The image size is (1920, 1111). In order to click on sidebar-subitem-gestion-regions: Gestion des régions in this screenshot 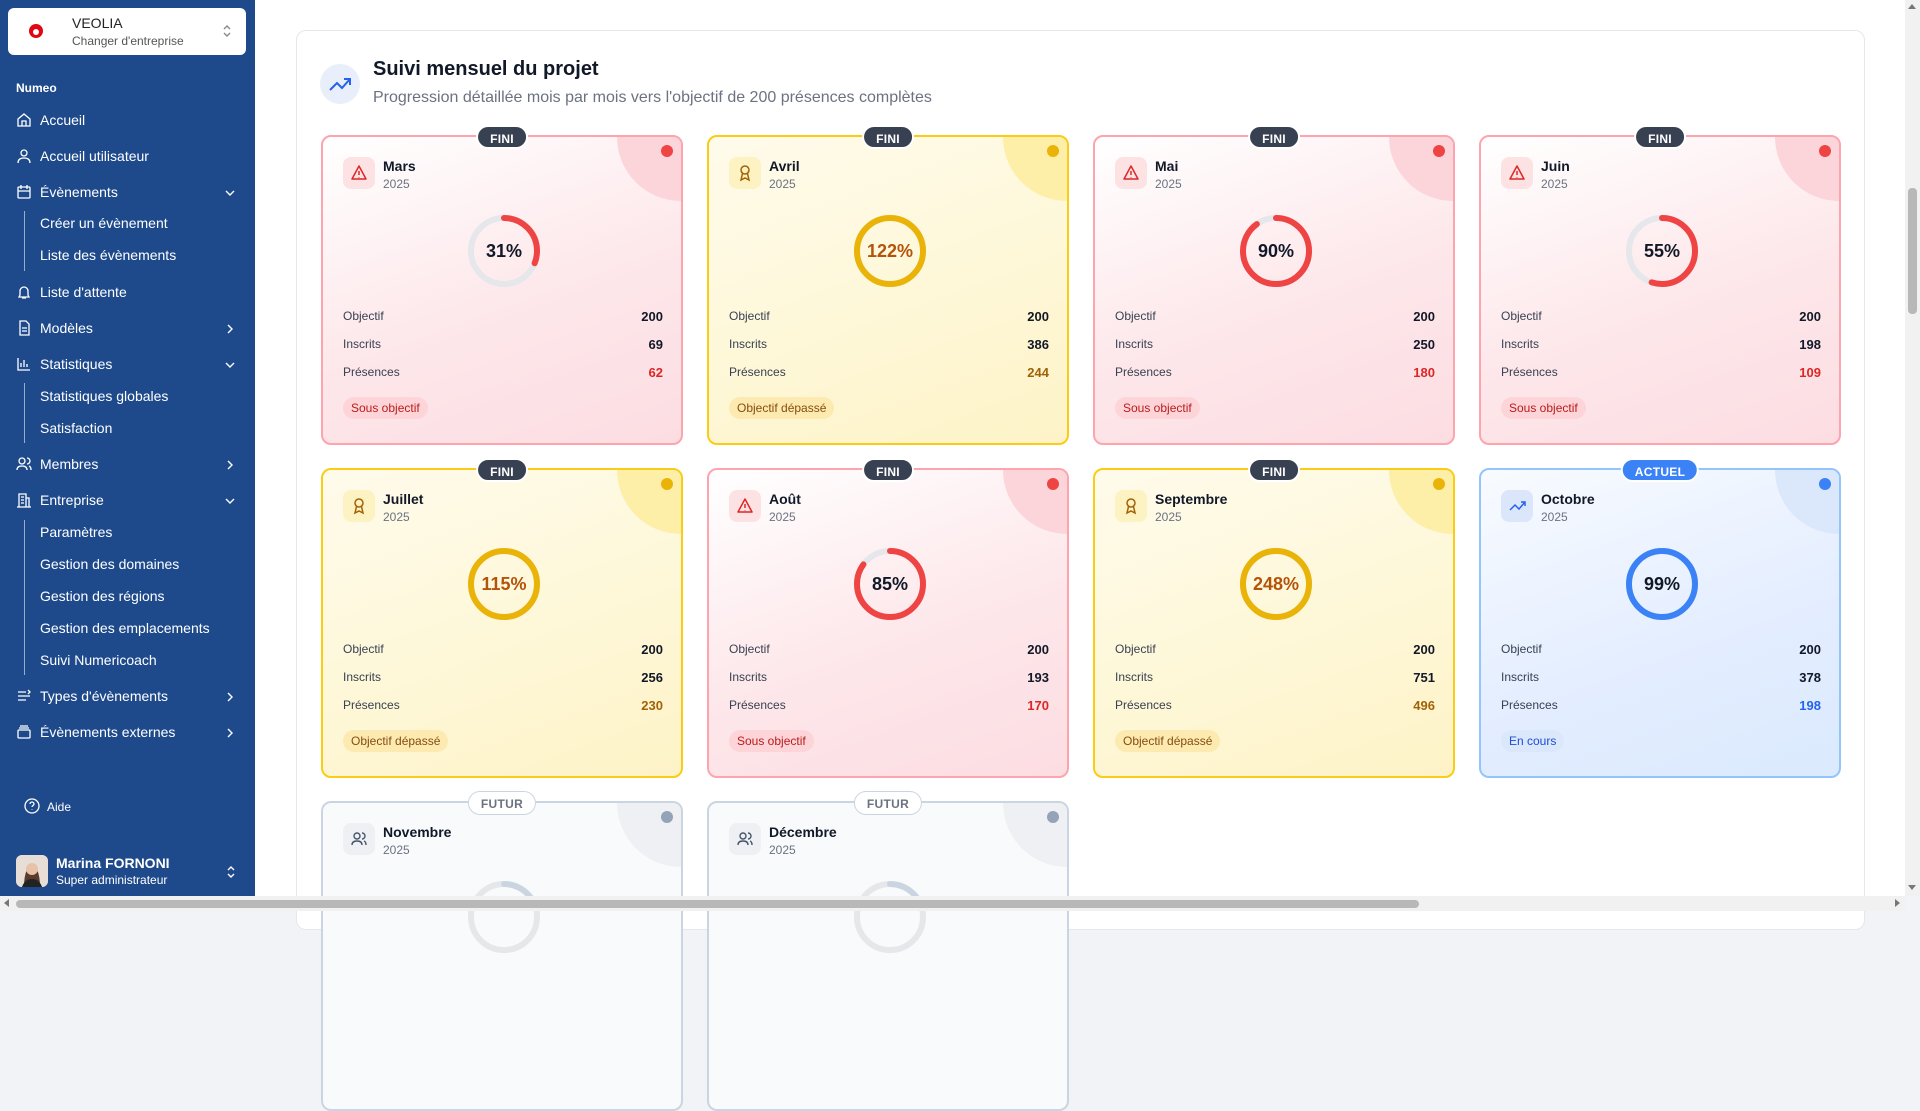, I will do `click(102, 596)`.